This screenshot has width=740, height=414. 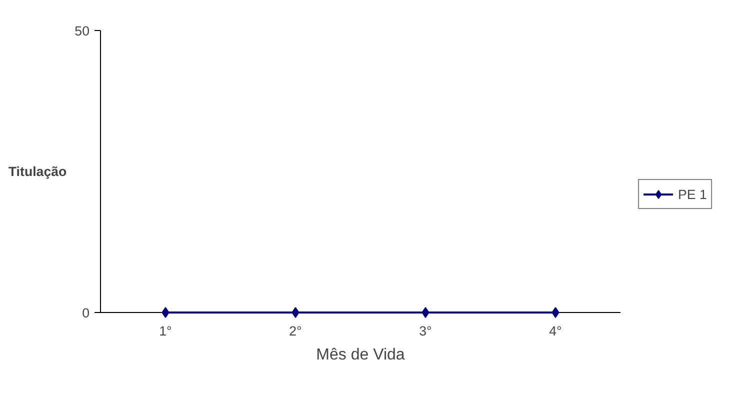 I want to click on x-tick-label: 4°, so click(x=555, y=331).